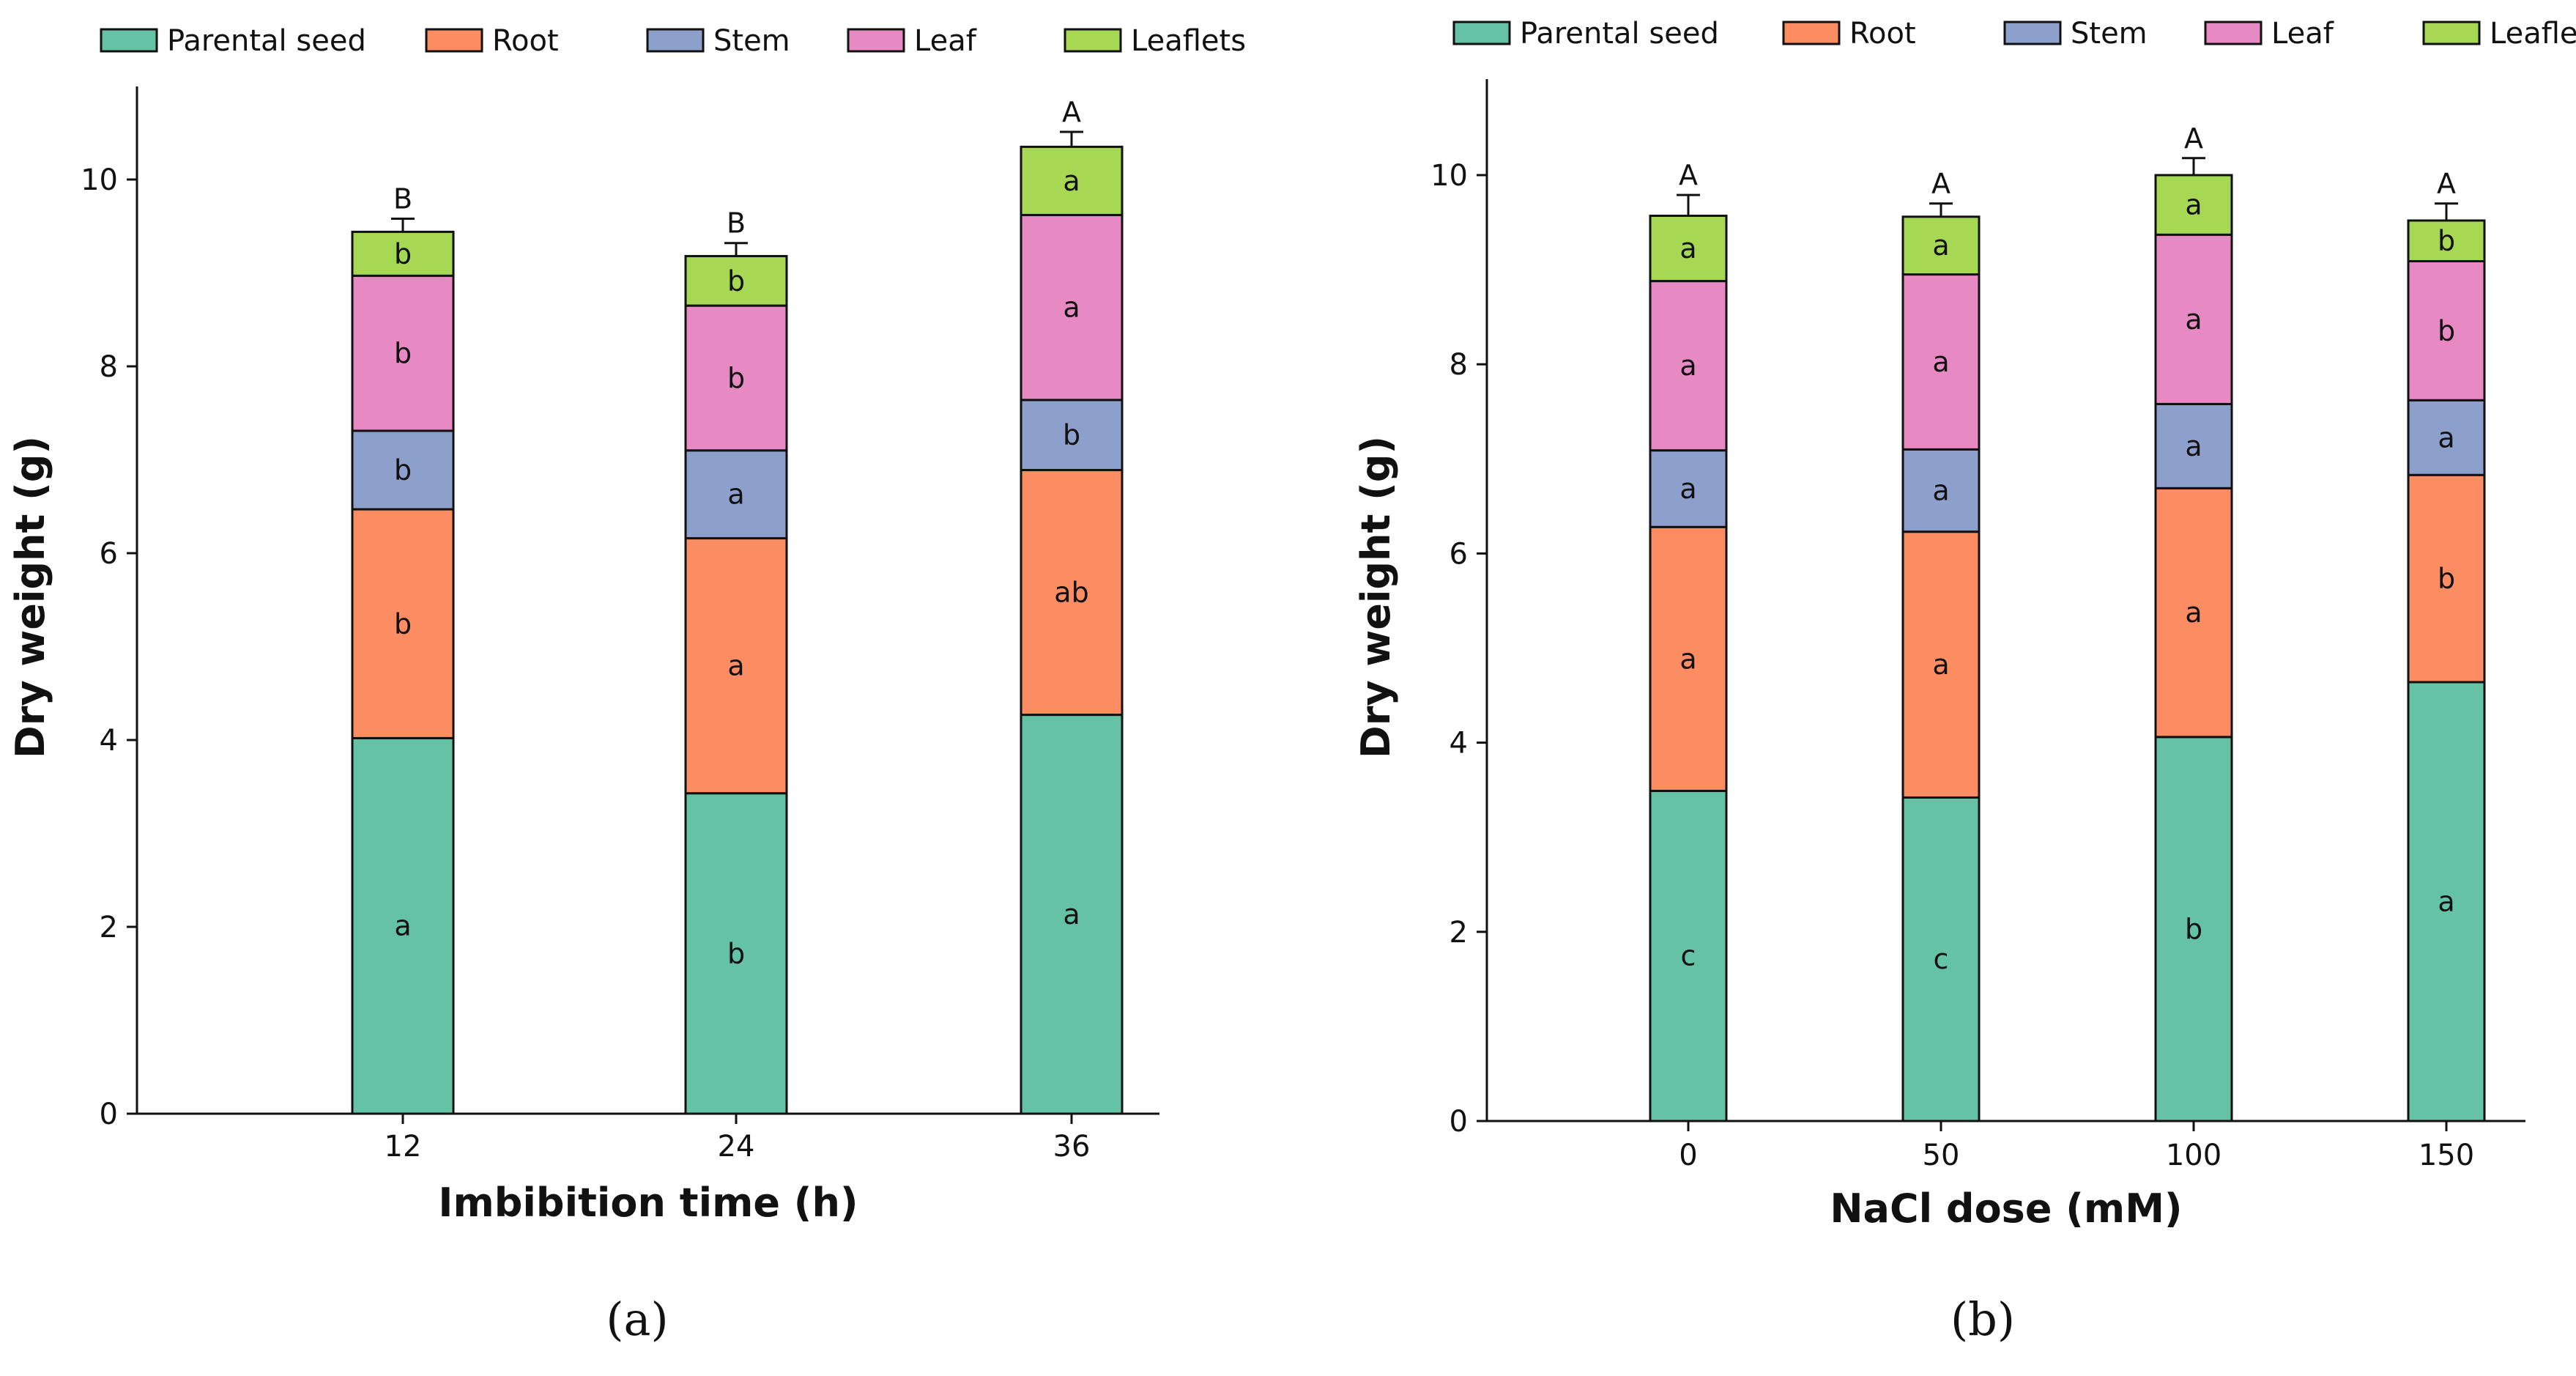  I want to click on y-tick-label-a: 10, so click(99, 180).